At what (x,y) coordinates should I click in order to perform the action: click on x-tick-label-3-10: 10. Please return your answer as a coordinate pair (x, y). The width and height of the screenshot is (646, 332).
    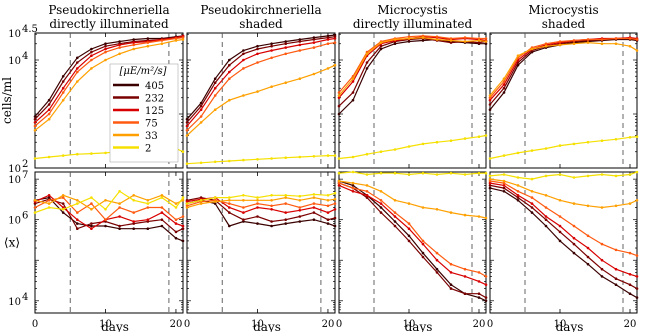
    Looking at the image, I should click on (409, 324).